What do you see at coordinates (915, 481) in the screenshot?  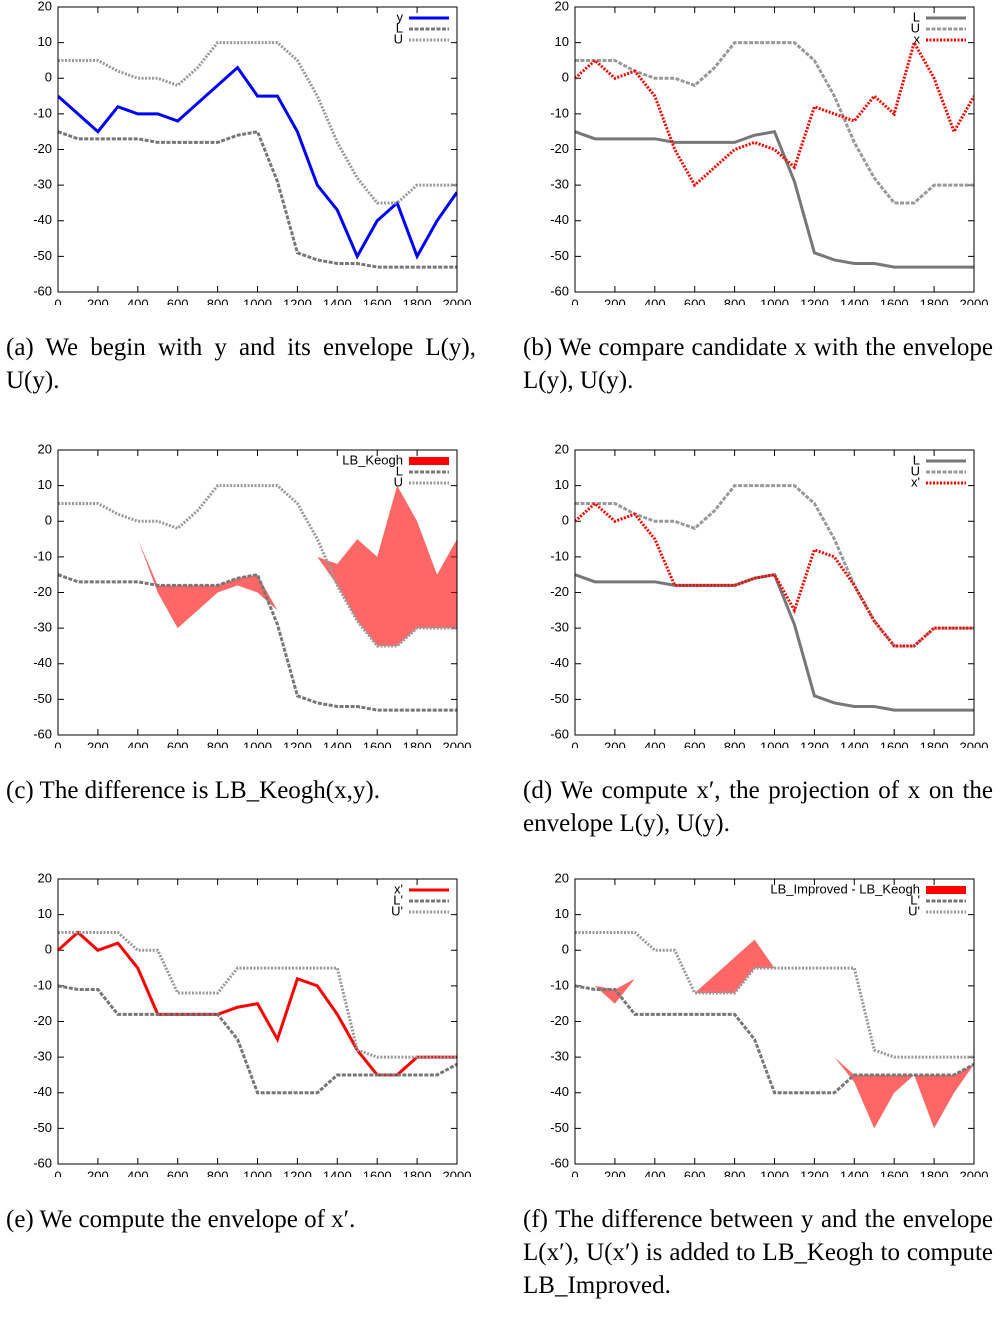 I see `legend-label: x'` at bounding box center [915, 481].